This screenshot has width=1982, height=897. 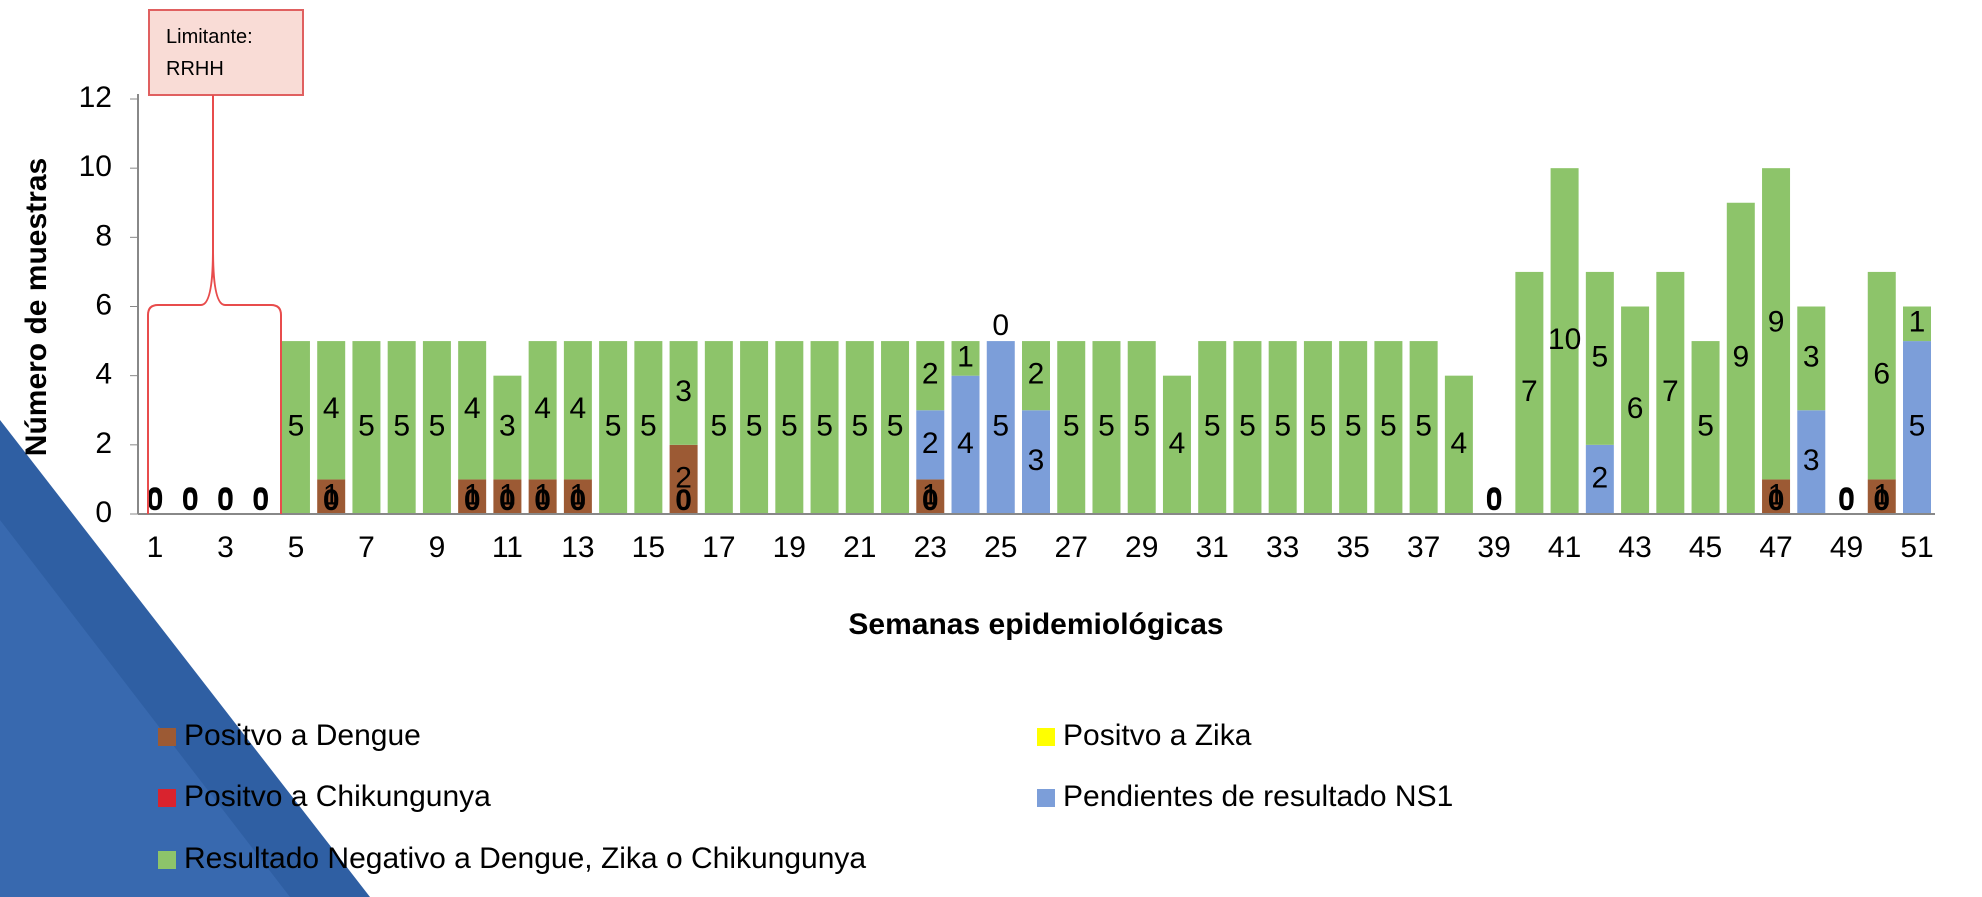 What do you see at coordinates (1916, 547) in the screenshot?
I see `x-tick-label: 51` at bounding box center [1916, 547].